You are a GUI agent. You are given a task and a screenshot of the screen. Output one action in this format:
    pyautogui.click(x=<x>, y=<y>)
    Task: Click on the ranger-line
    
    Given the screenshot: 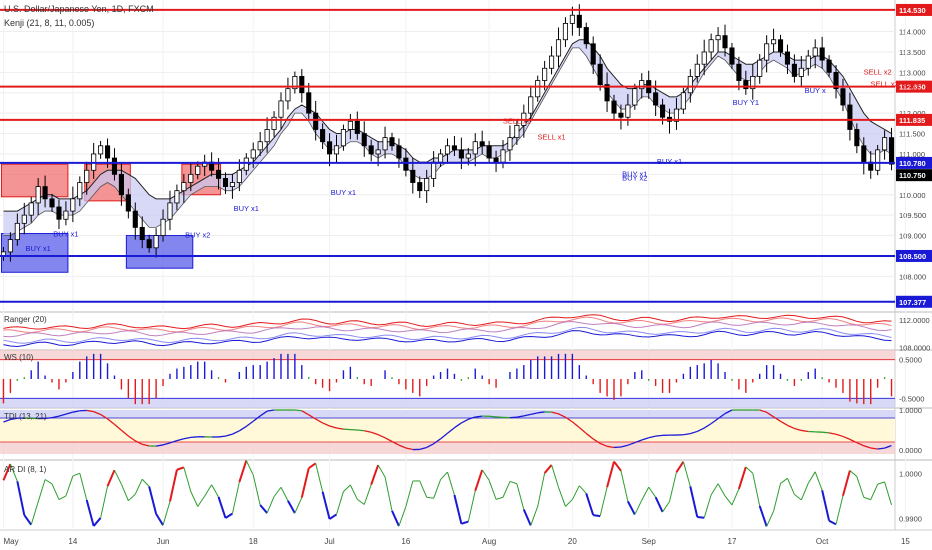 What is the action you would take?
    pyautogui.click(x=447, y=335)
    